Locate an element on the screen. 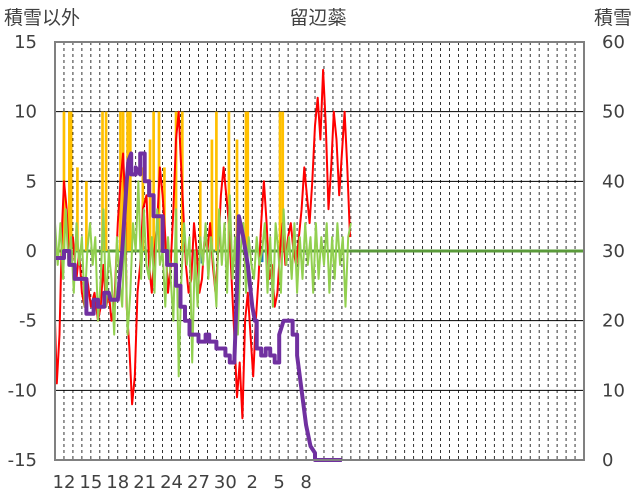  x-tick-label: 24 is located at coordinates (171, 482).